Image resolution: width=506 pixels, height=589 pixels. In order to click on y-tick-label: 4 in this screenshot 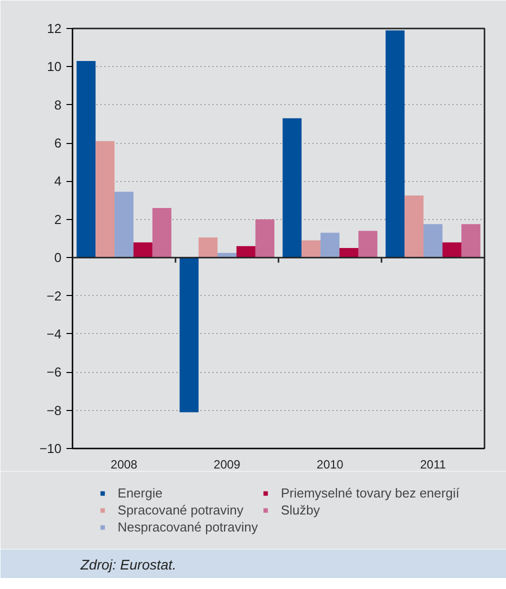, I will do `click(58, 181)`.